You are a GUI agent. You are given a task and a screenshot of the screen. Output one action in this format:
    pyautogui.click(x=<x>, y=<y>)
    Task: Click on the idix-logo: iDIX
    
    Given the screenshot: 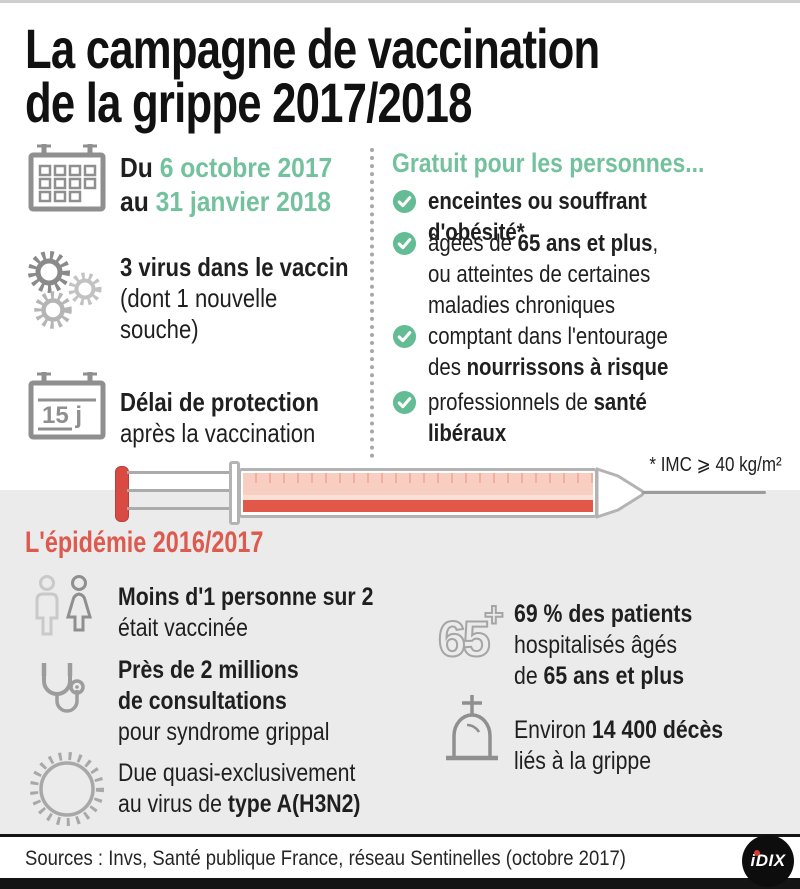 What is the action you would take?
    pyautogui.click(x=768, y=861)
    